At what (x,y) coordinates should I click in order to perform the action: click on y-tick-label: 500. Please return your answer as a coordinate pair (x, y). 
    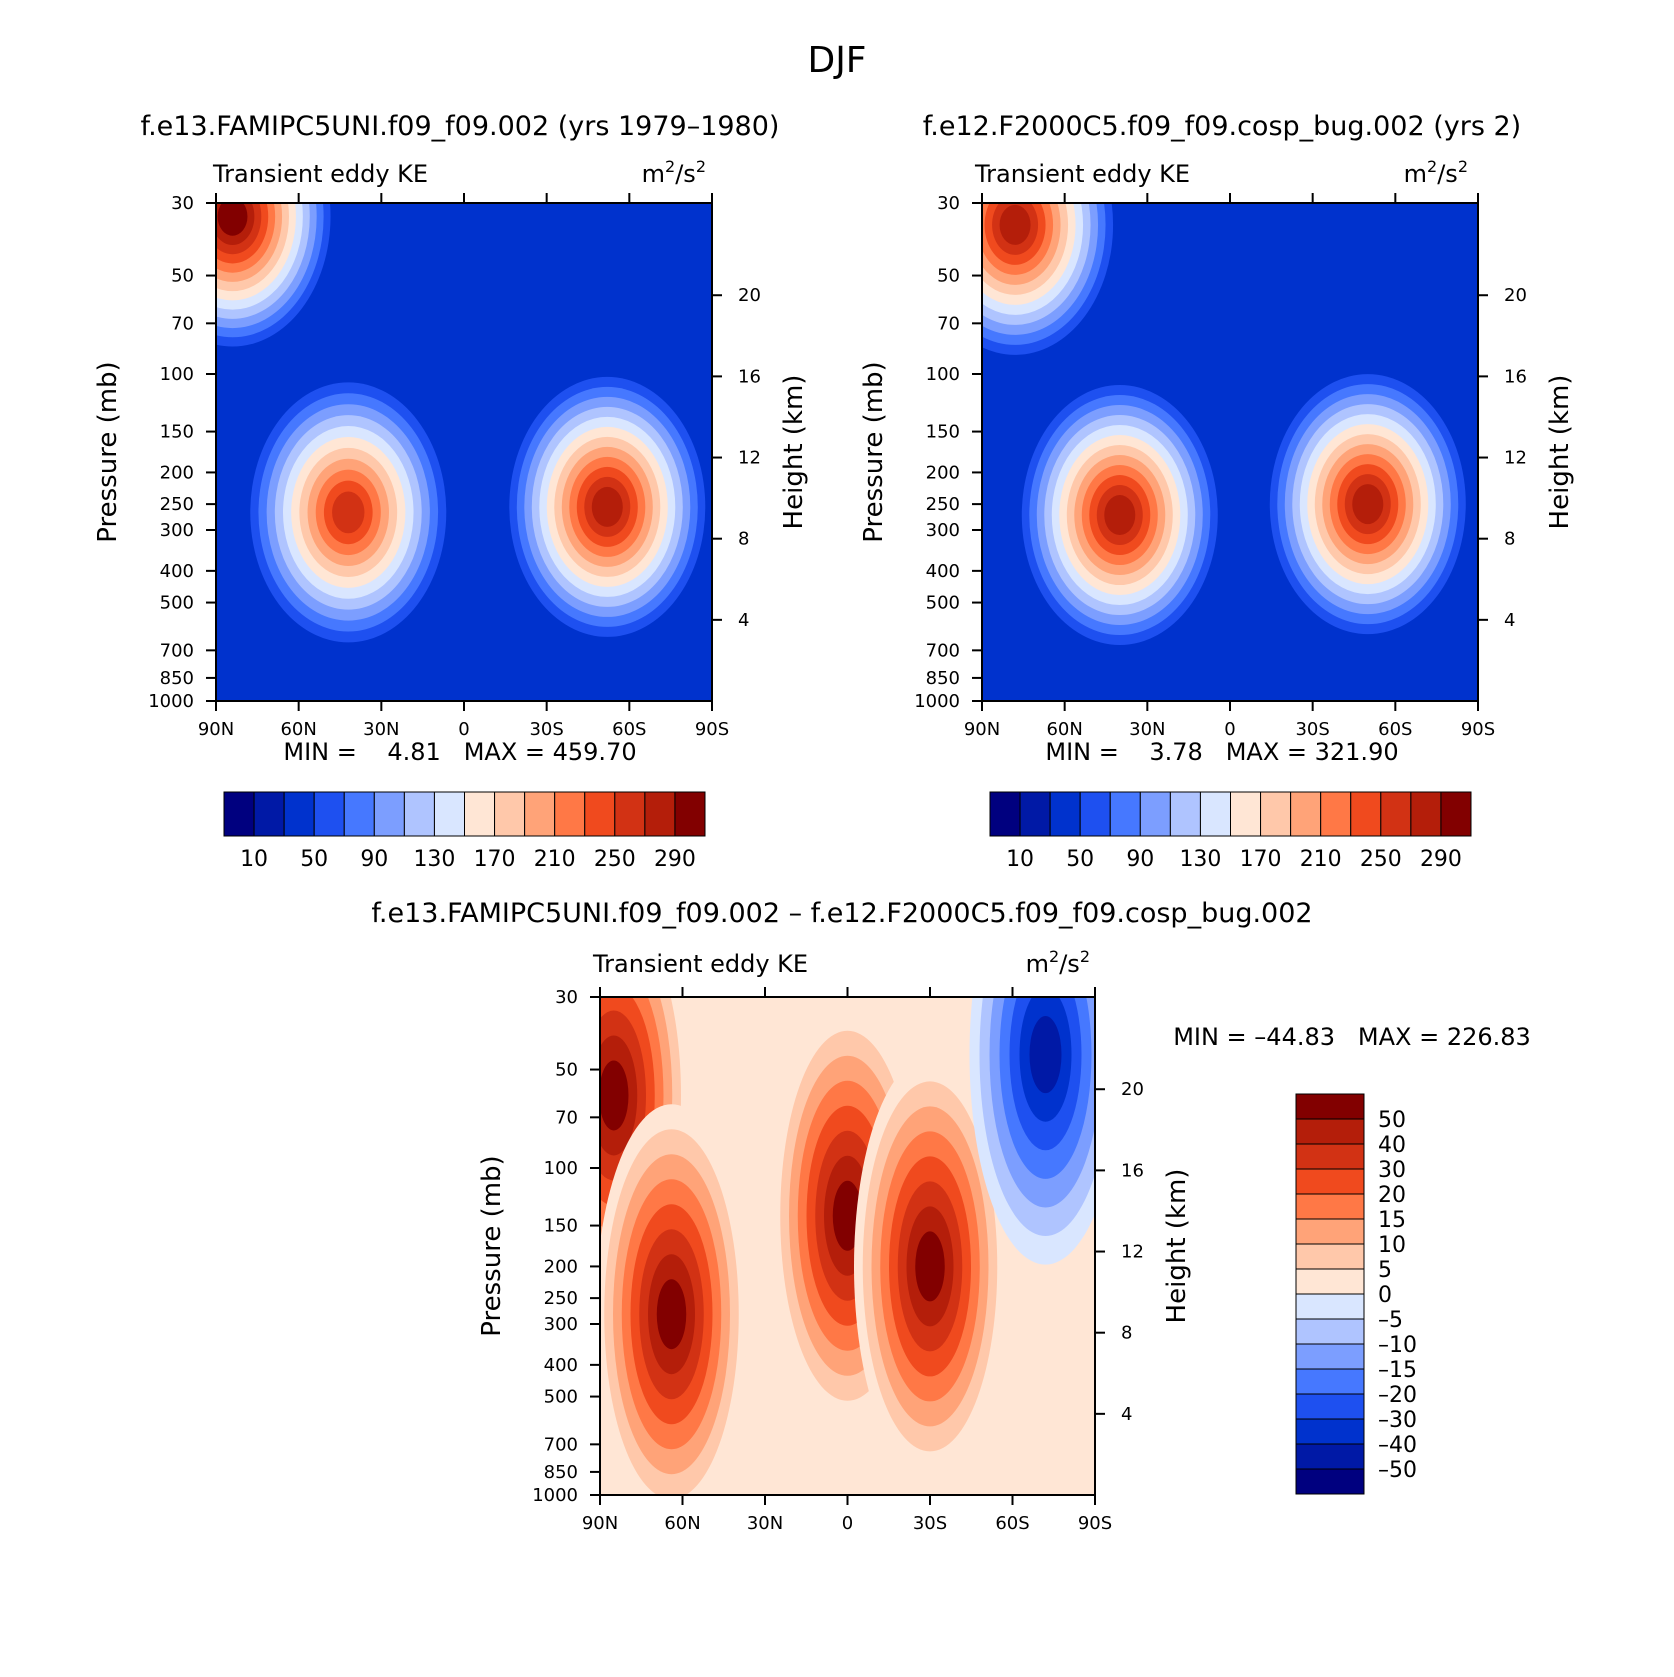
    Looking at the image, I should click on (561, 1397).